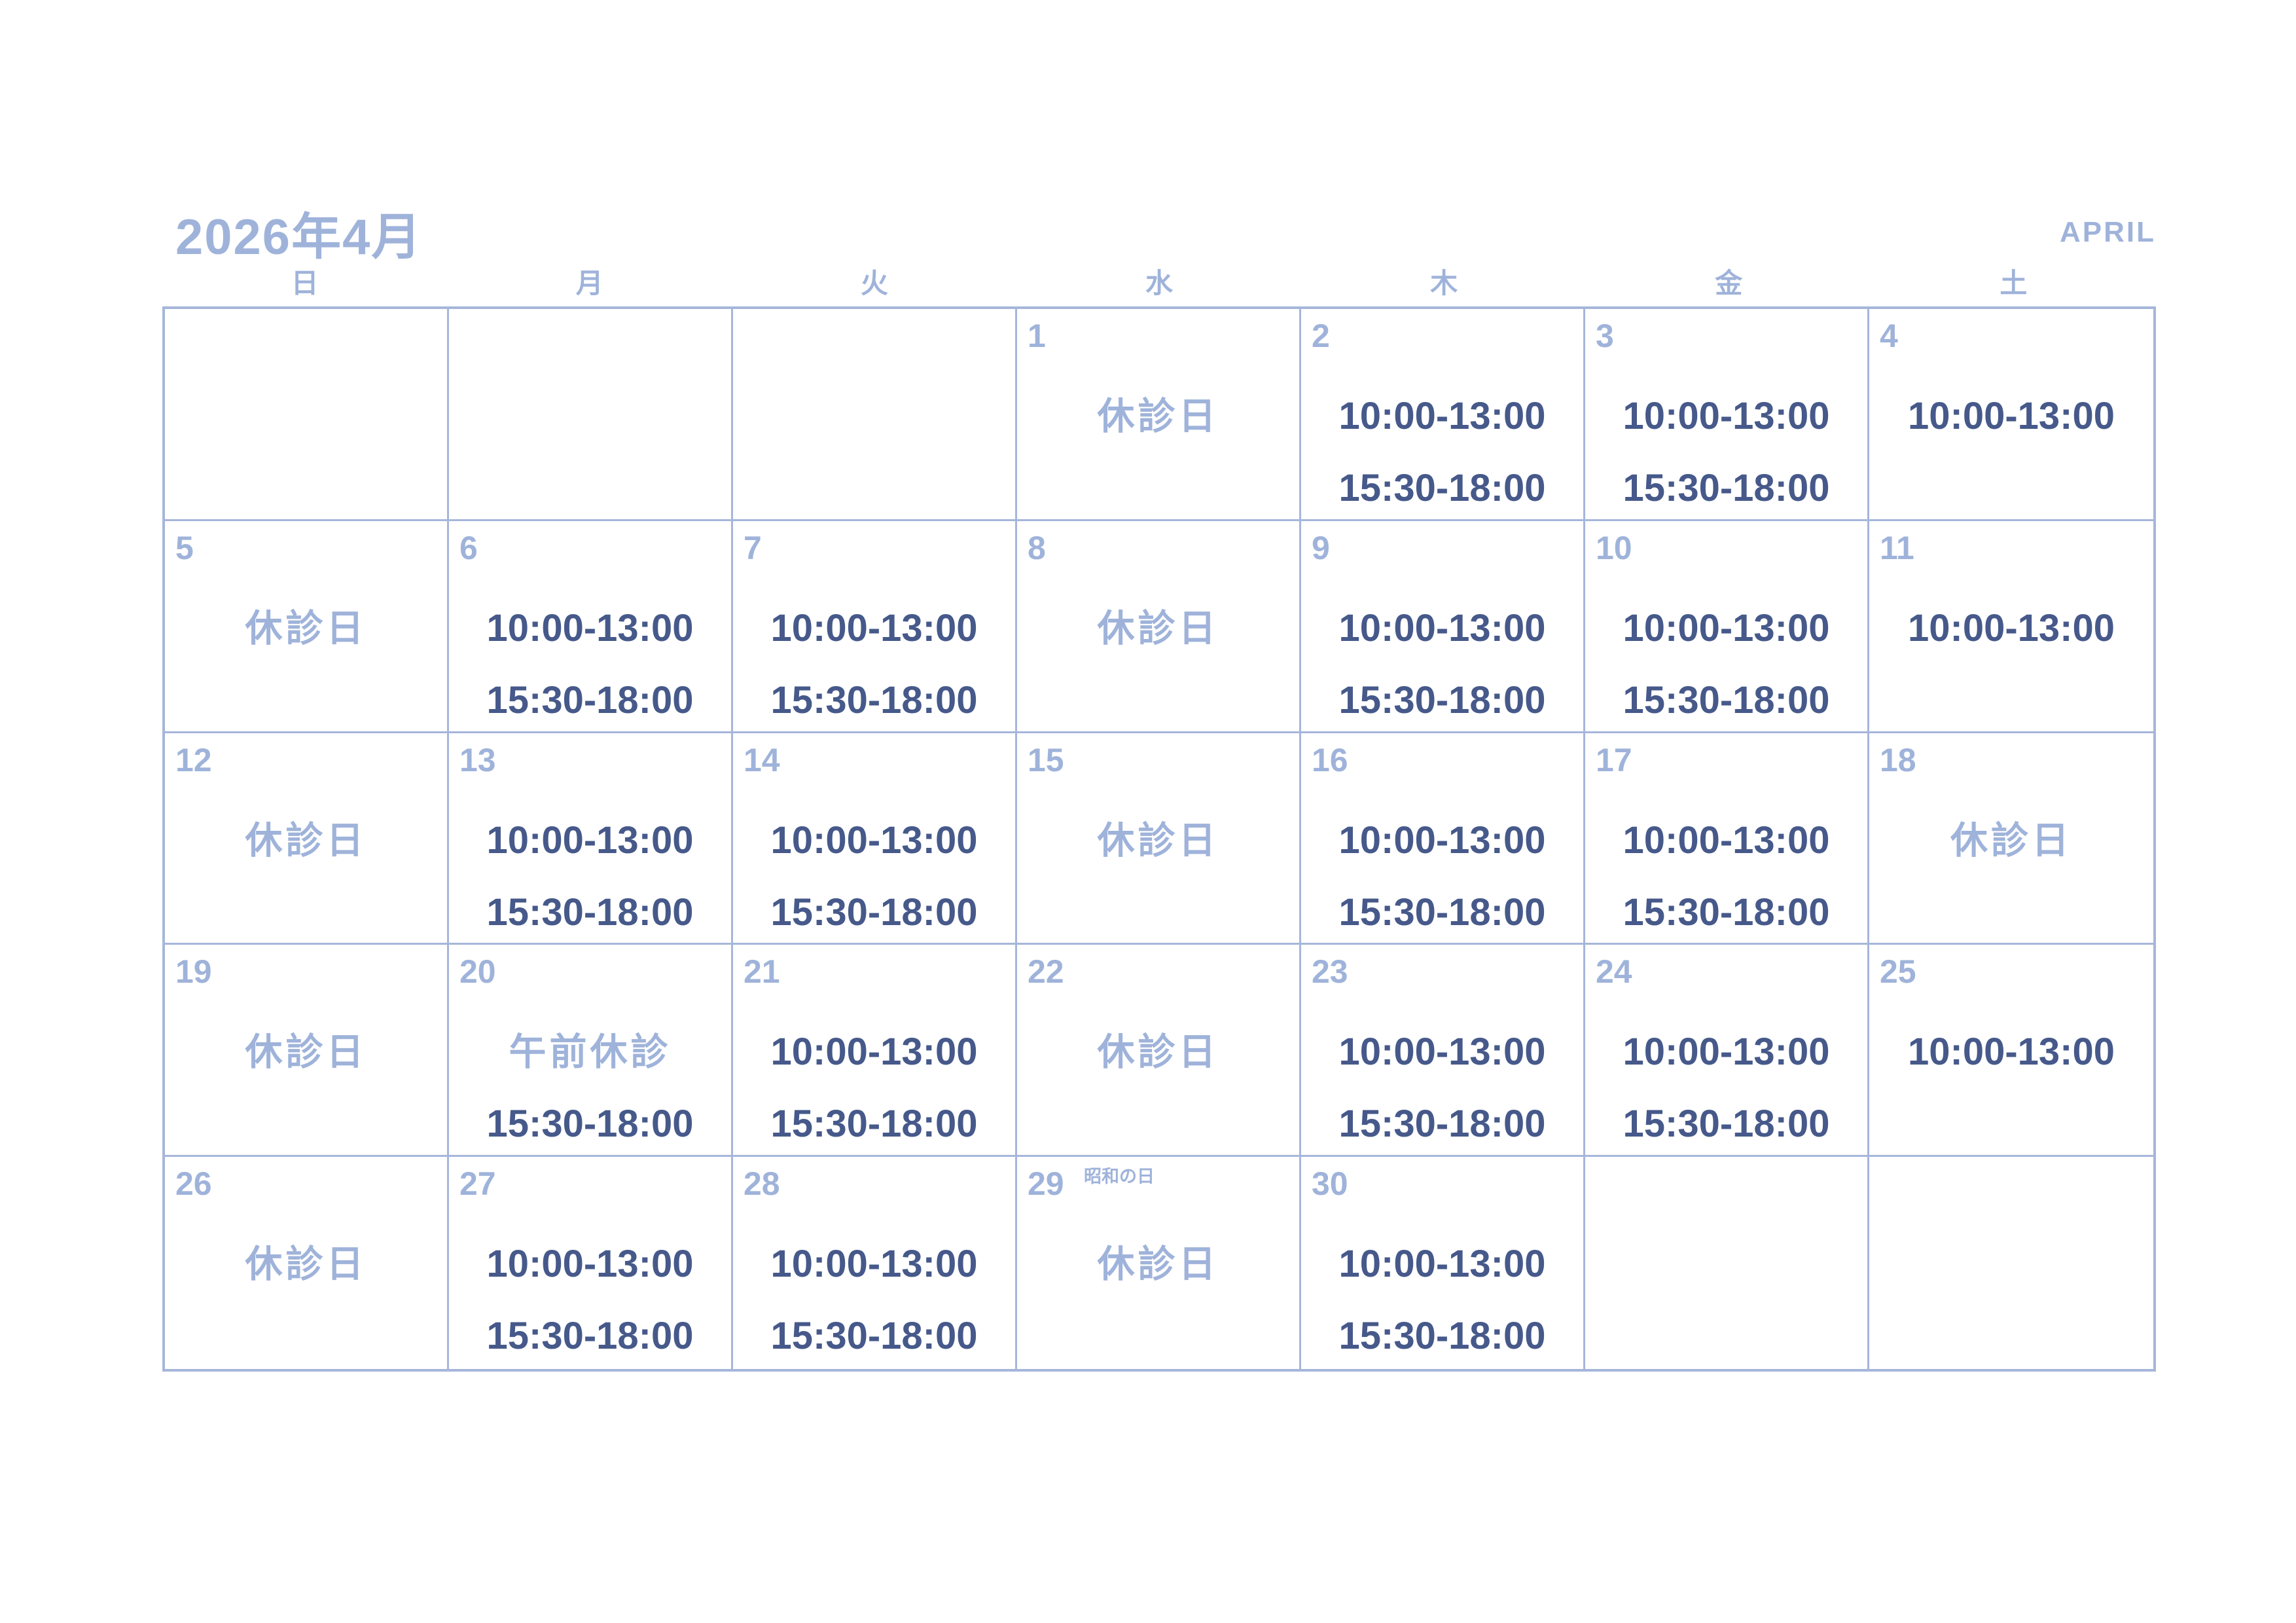  What do you see at coordinates (1321, 547) in the screenshot?
I see `day-number: 9` at bounding box center [1321, 547].